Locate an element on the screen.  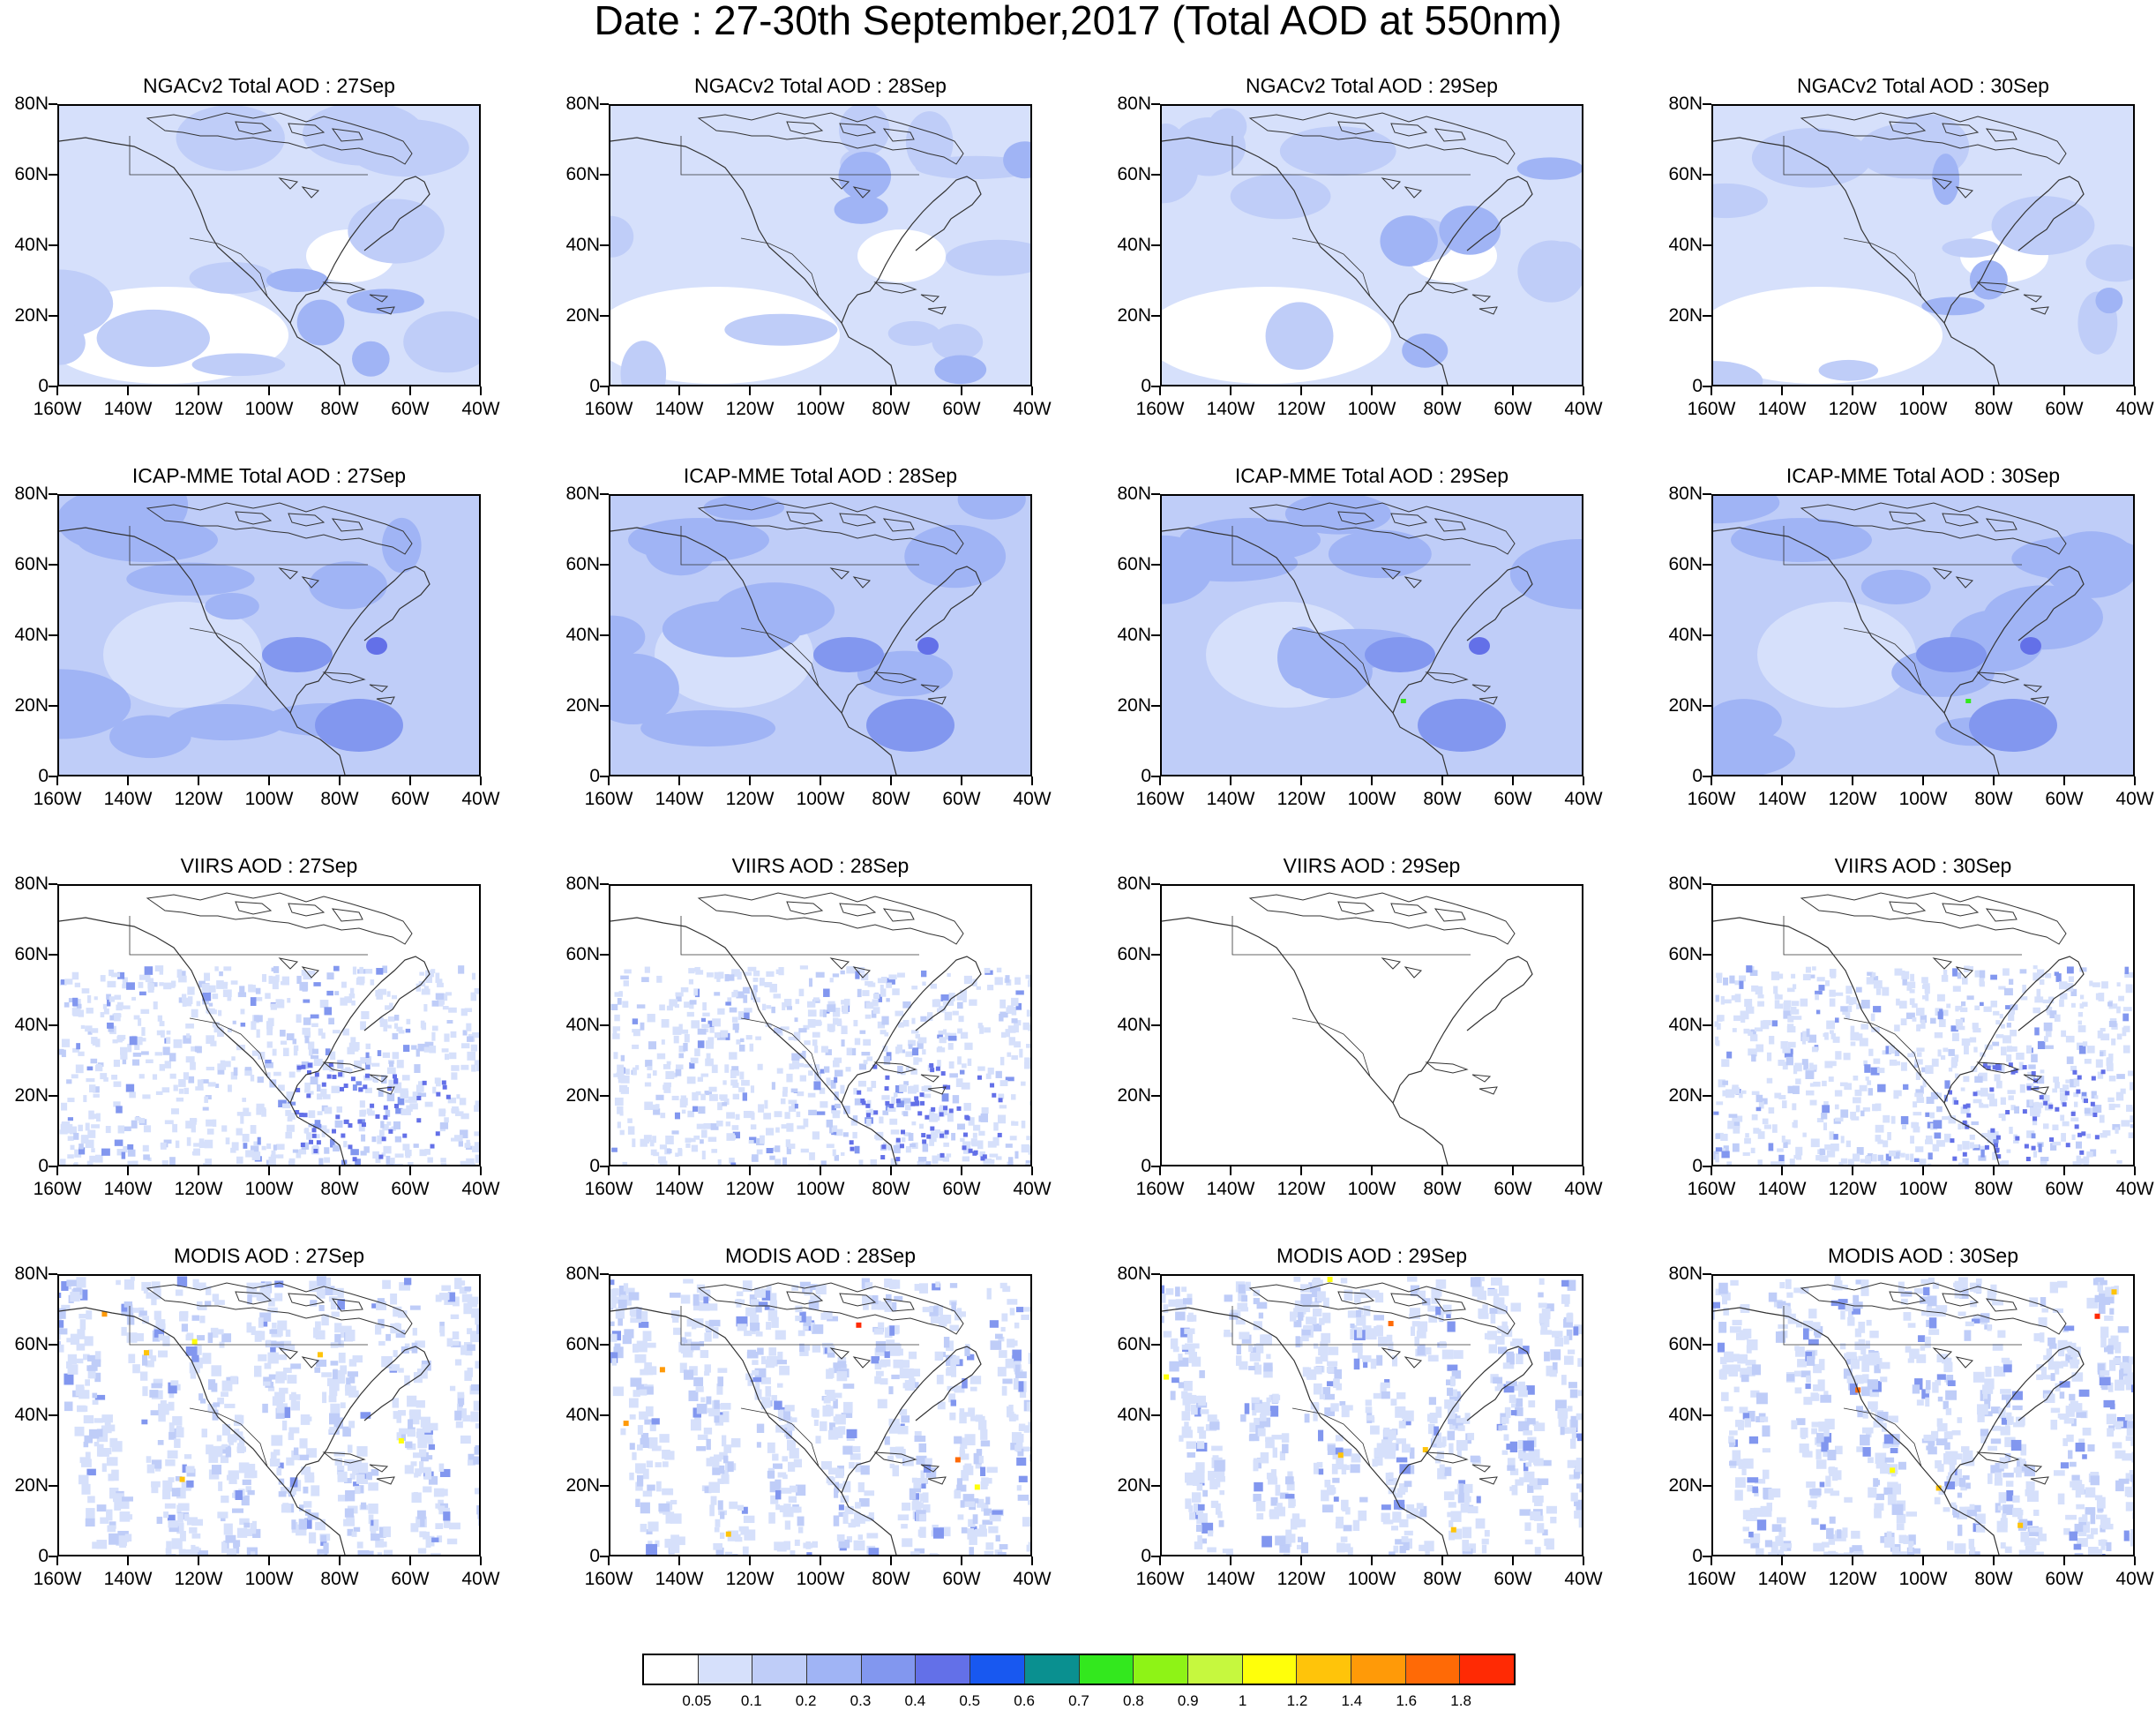
latitude-label: 0 is located at coordinates (1146, 386).